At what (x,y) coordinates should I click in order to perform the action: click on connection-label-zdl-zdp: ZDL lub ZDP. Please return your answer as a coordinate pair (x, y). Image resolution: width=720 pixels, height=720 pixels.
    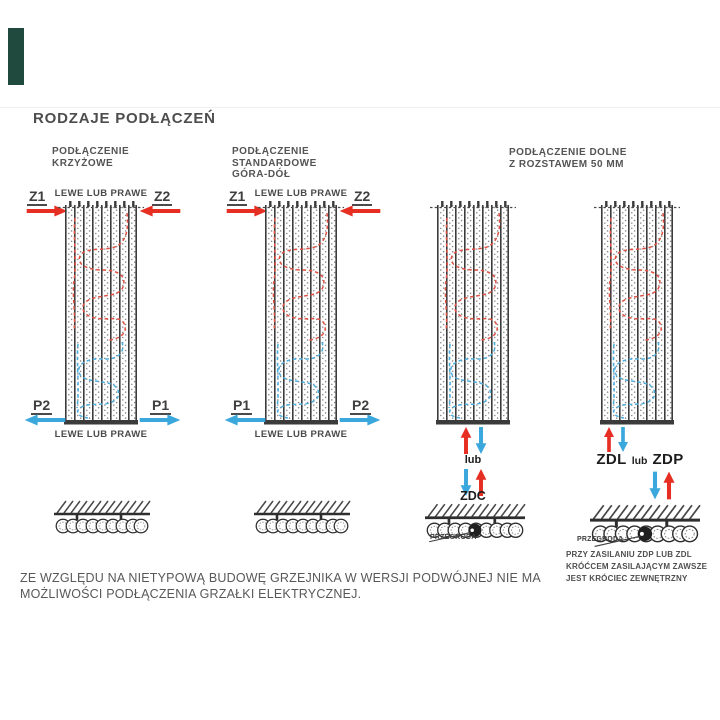
    Looking at the image, I should click on (640, 459).